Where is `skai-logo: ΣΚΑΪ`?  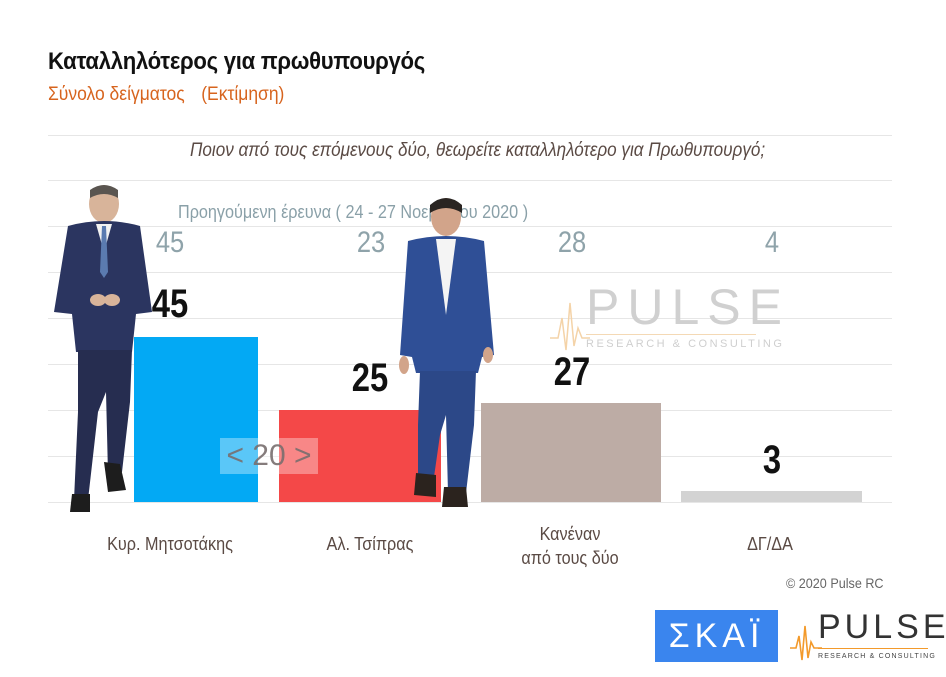 skai-logo: ΣΚΑΪ is located at coordinates (716, 636).